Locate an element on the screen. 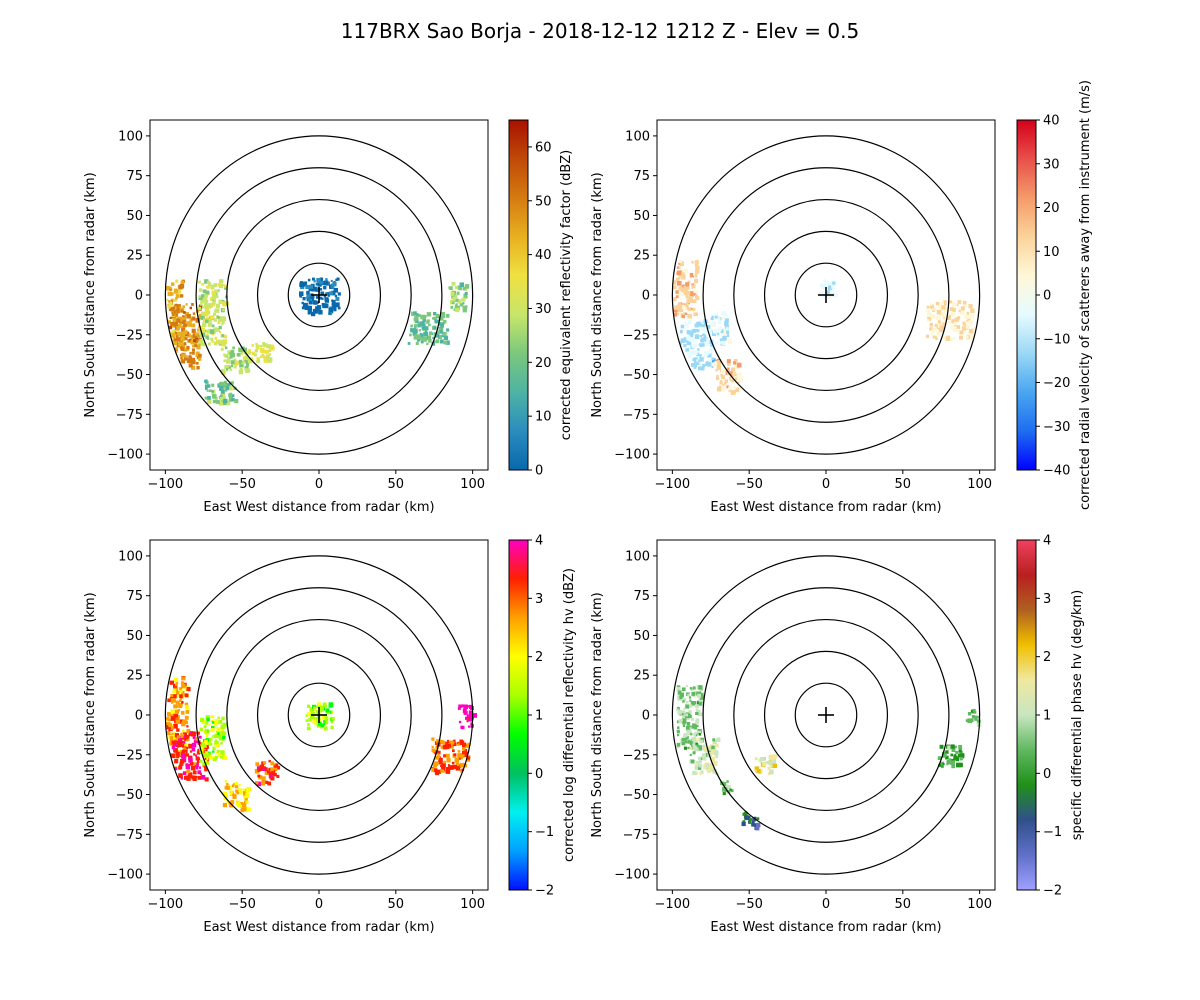 The width and height of the screenshot is (1200, 1000). y-tick-label: 50 is located at coordinates (134, 216).